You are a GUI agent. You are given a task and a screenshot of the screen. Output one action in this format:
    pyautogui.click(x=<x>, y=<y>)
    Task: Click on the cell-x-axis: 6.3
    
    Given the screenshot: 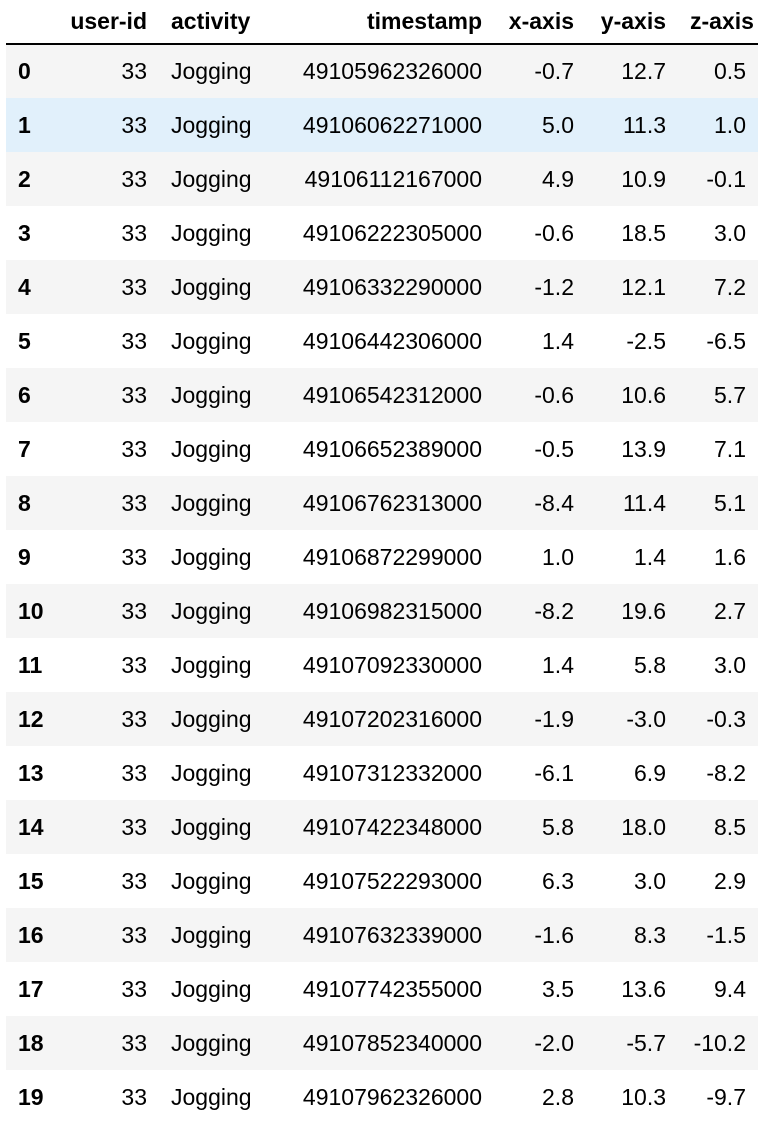 What is the action you would take?
    pyautogui.click(x=558, y=880)
    